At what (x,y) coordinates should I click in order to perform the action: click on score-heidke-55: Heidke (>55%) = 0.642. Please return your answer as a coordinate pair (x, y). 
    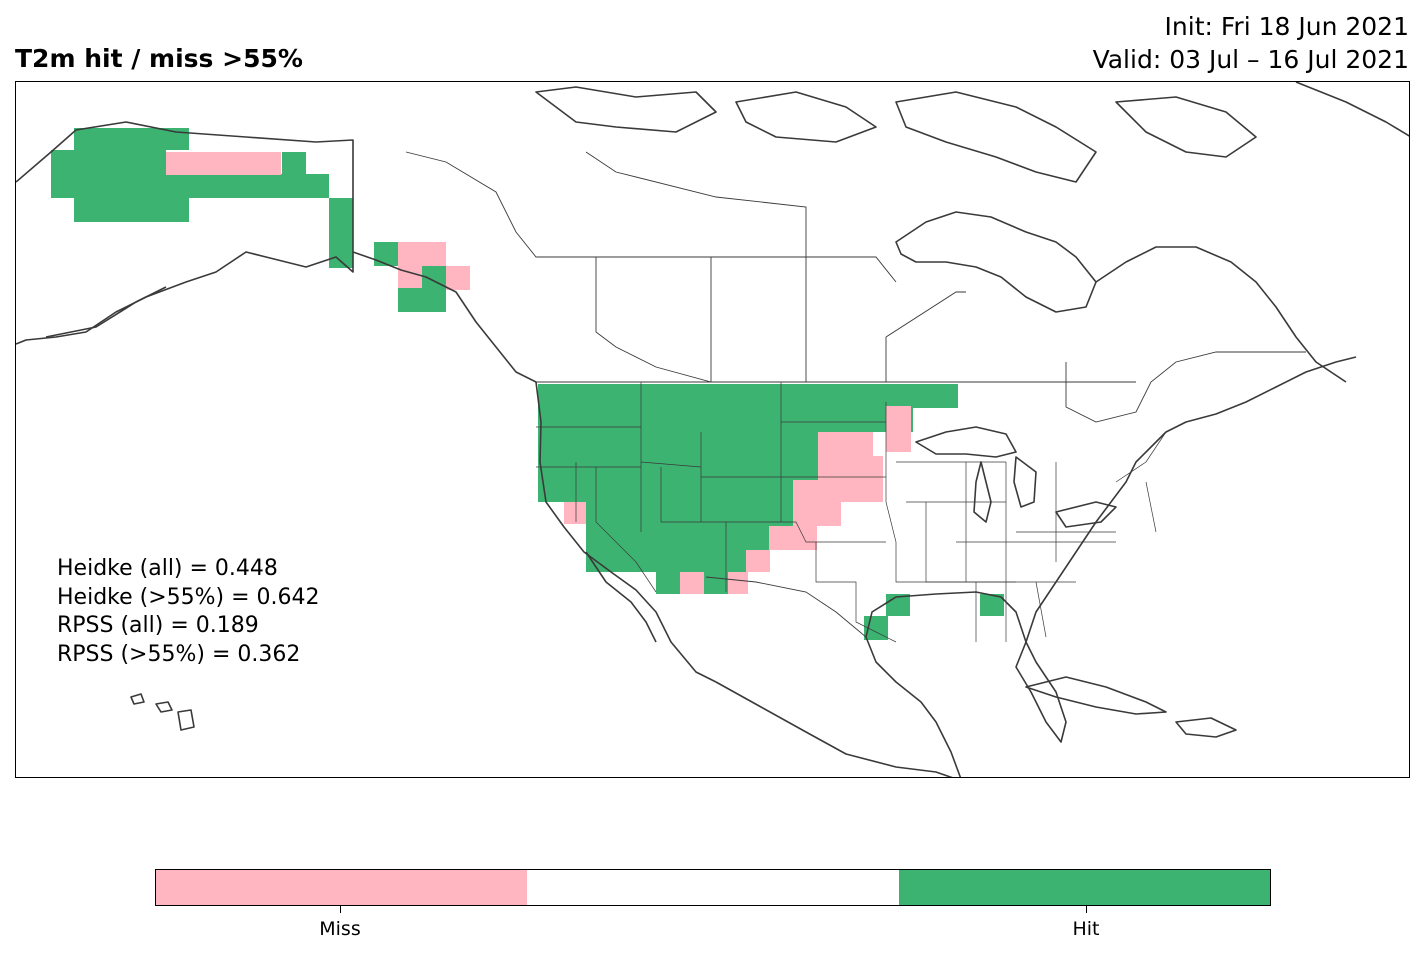
    Looking at the image, I should click on (188, 597).